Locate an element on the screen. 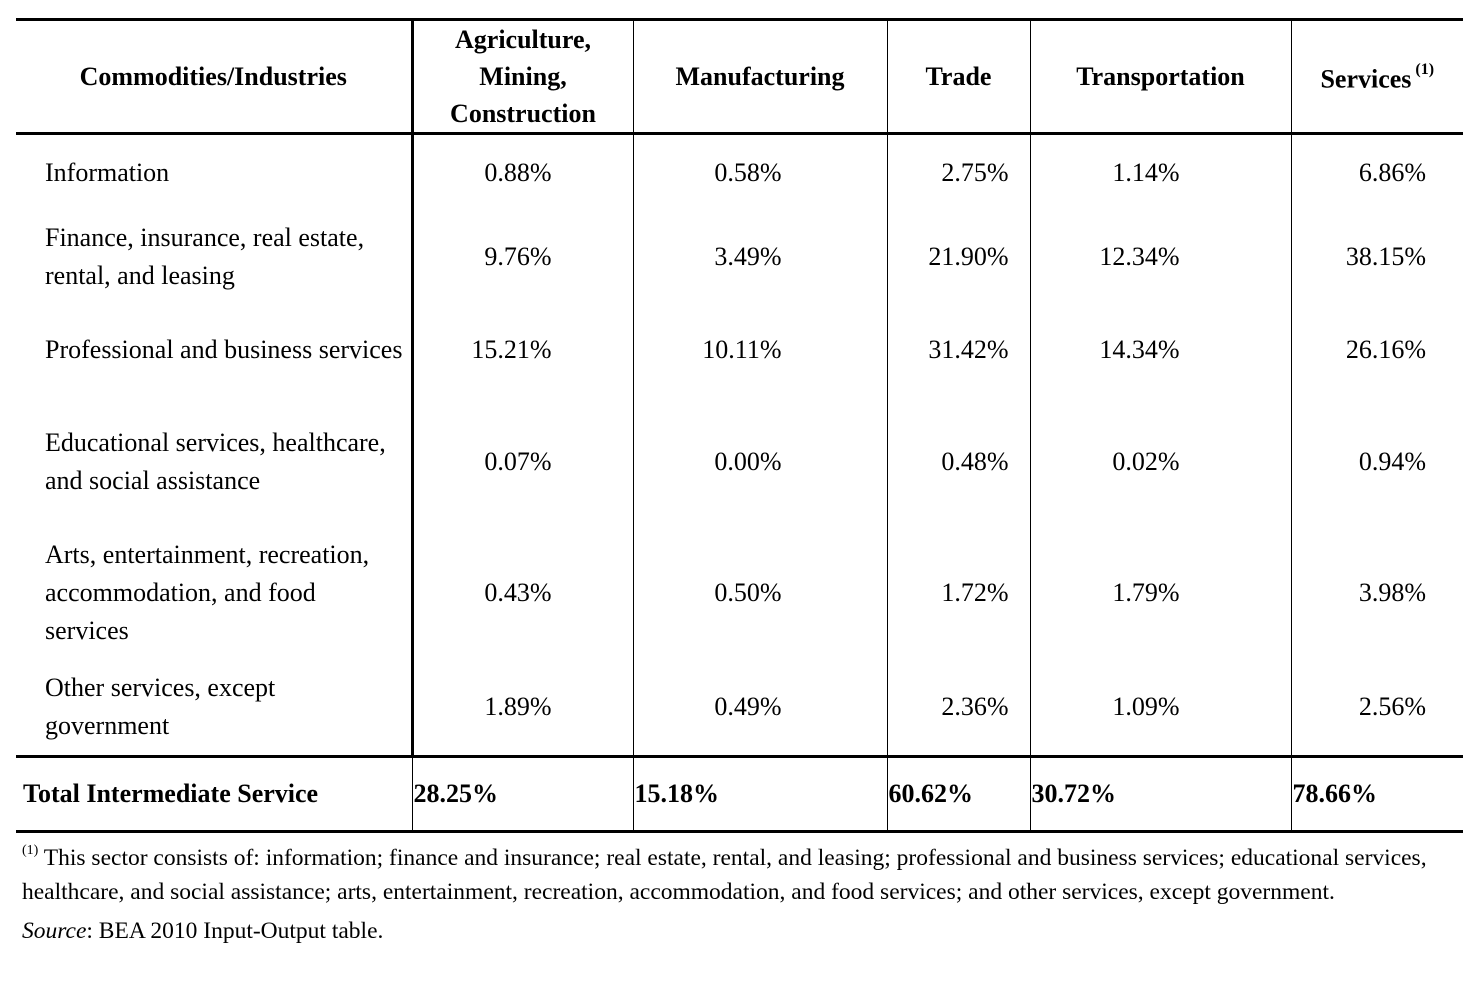 This screenshot has width=1481, height=995. cell-trade: 2.36% is located at coordinates (958, 707).